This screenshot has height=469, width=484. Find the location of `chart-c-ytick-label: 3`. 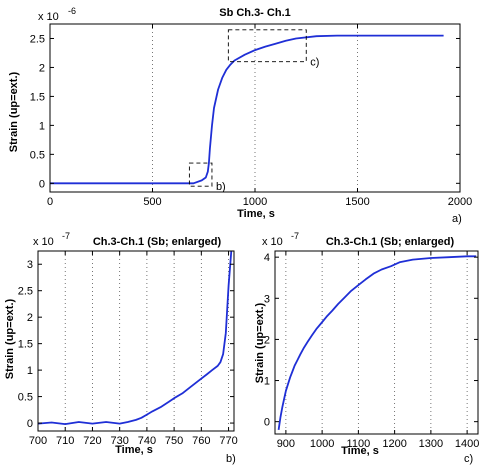

chart-c-ytick-label: 3 is located at coordinates (267, 299).